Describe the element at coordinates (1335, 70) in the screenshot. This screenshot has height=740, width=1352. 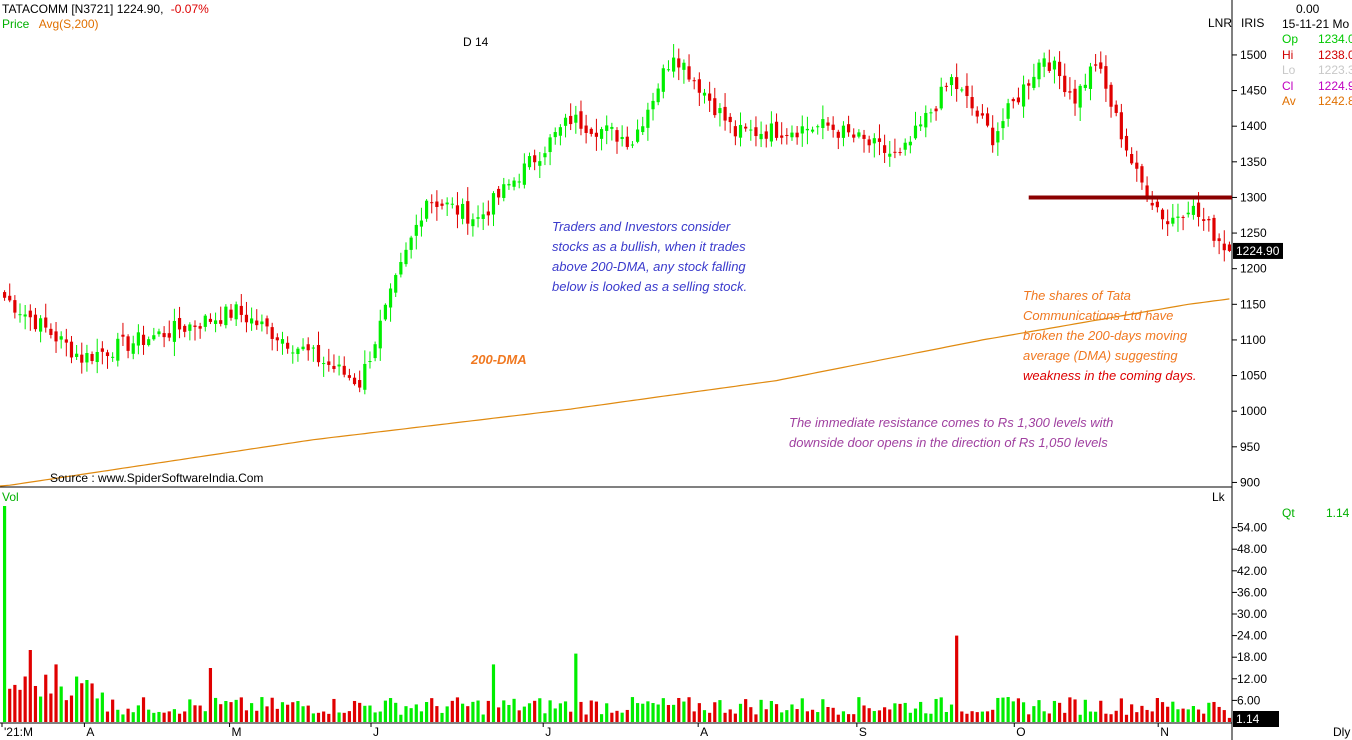
I see `ohlc-value: 1223.30` at that location.